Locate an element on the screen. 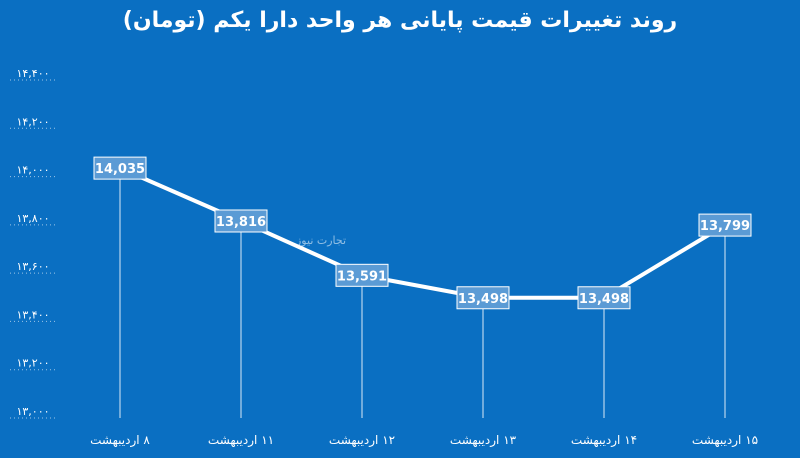 Image resolution: width=800 pixels, height=458 pixels. data-label: 14,035 is located at coordinates (120, 169).